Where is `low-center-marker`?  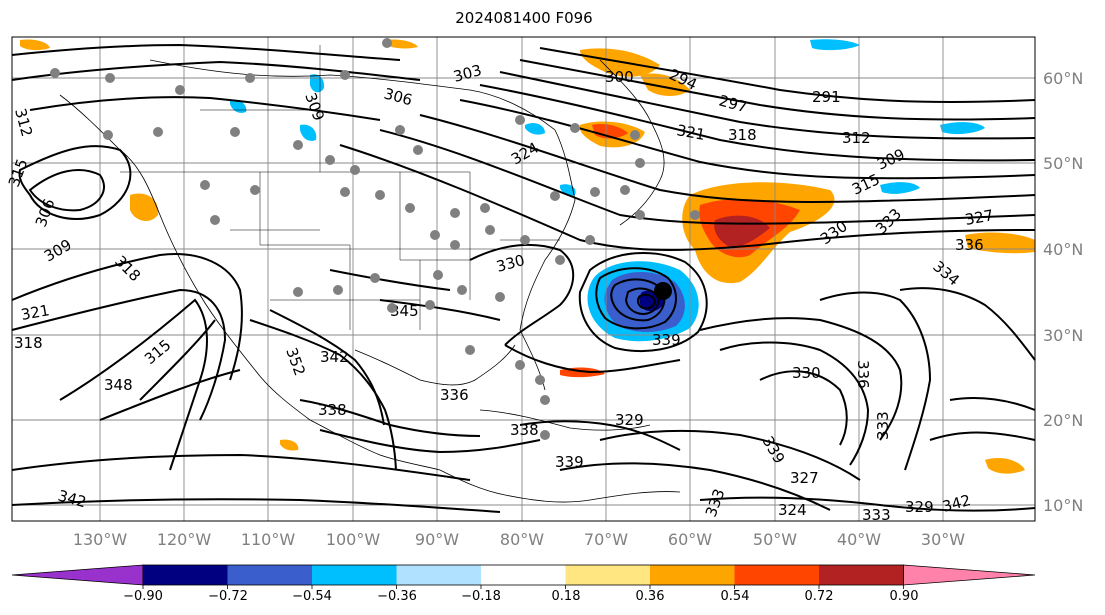
low-center-marker is located at coordinates (663, 291).